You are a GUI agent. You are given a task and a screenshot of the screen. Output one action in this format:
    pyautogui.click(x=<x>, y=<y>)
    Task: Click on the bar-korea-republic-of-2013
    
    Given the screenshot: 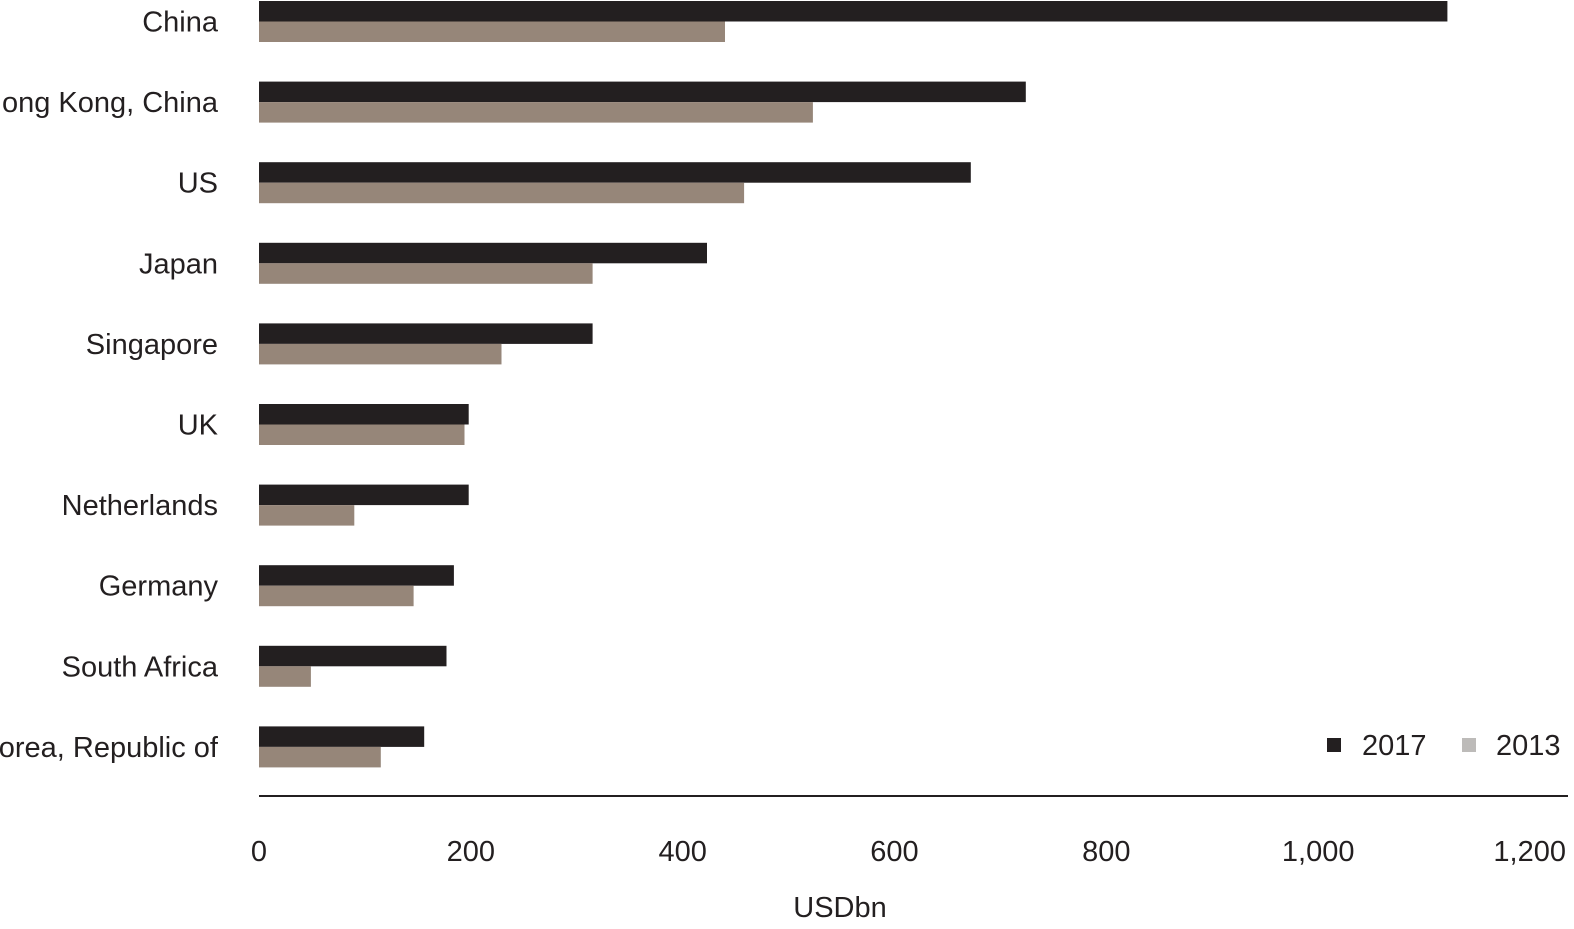 What is the action you would take?
    pyautogui.click(x=320, y=757)
    